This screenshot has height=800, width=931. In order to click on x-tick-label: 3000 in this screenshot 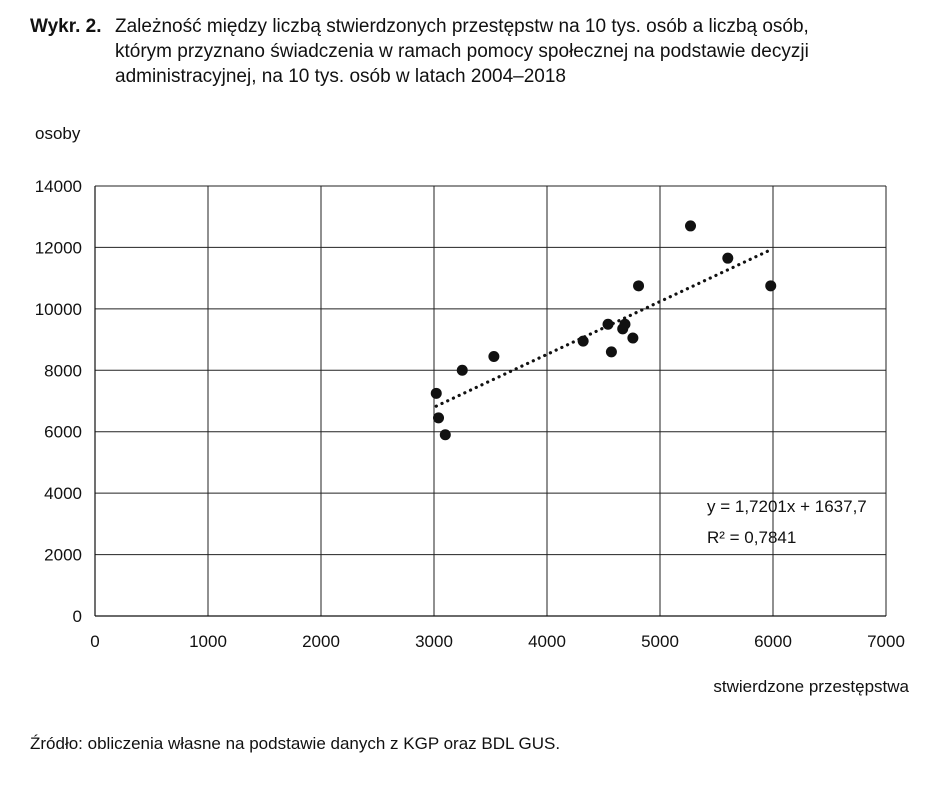, I will do `click(434, 641)`.